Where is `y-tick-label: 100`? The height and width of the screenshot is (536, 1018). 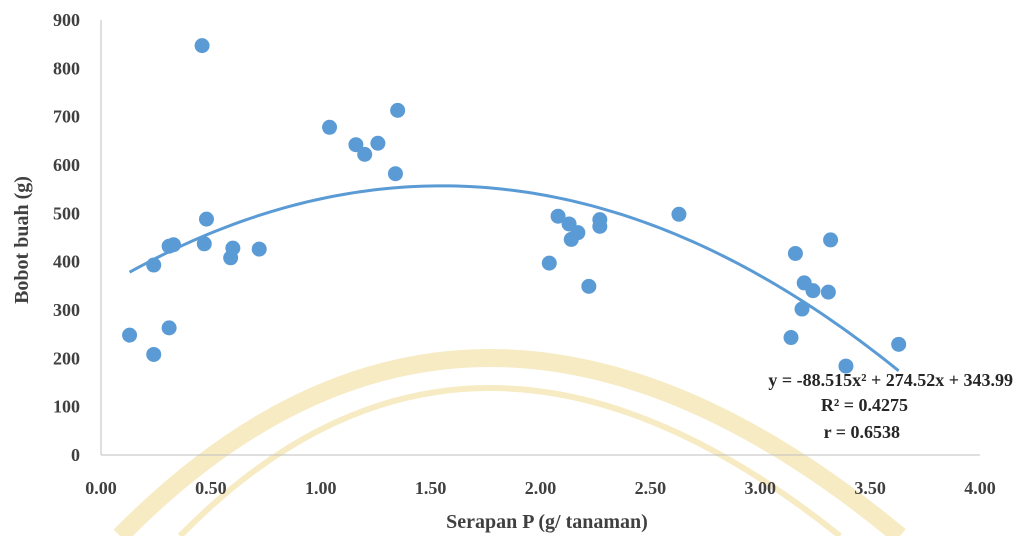
y-tick-label: 100 is located at coordinates (66, 407).